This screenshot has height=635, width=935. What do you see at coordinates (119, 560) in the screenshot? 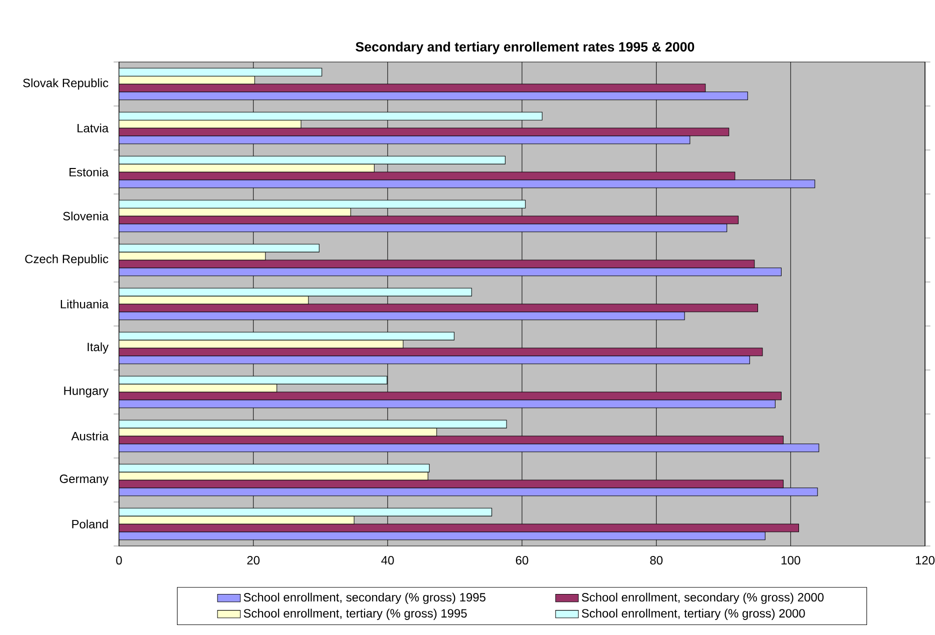
I see `x-tick-label: 0` at bounding box center [119, 560].